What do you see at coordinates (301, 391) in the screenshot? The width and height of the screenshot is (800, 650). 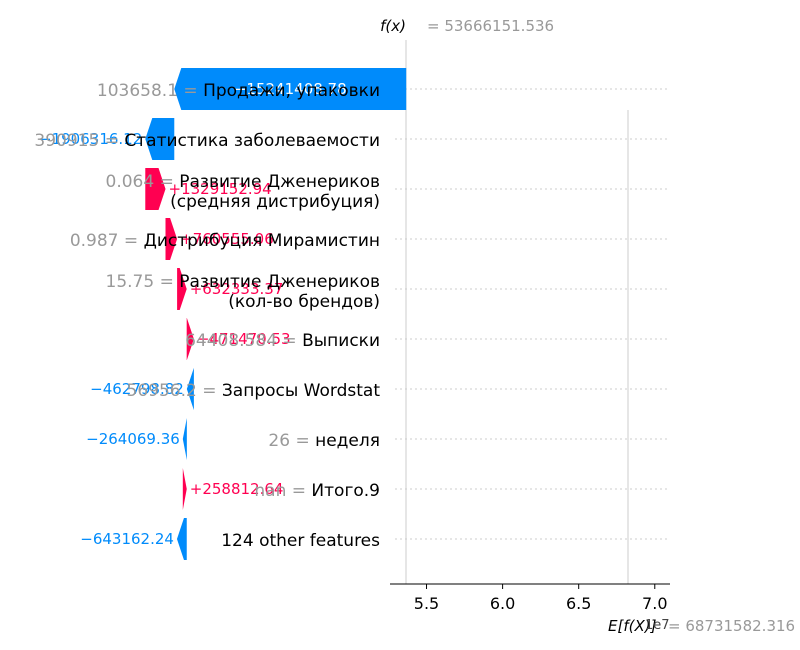 I see `feature-name: Запросы Wordstat` at bounding box center [301, 391].